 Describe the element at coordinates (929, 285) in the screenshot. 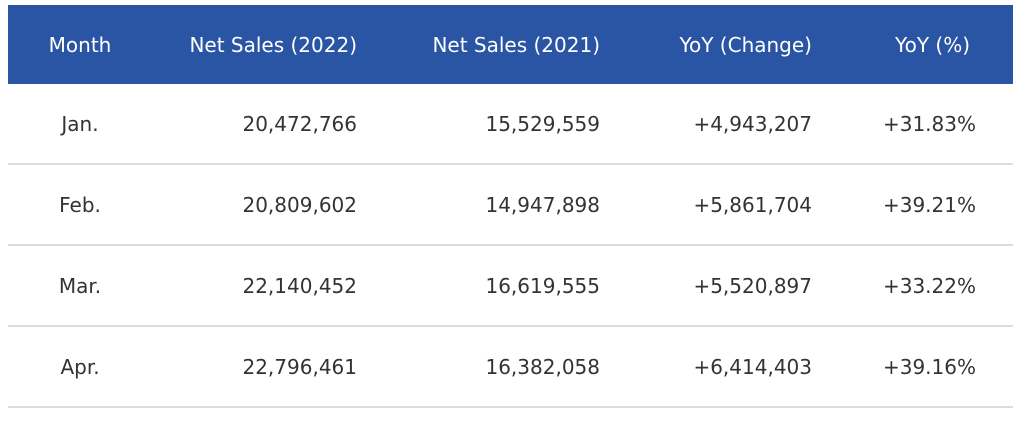

I see `cell-yoy-percent: +33.22%` at that location.